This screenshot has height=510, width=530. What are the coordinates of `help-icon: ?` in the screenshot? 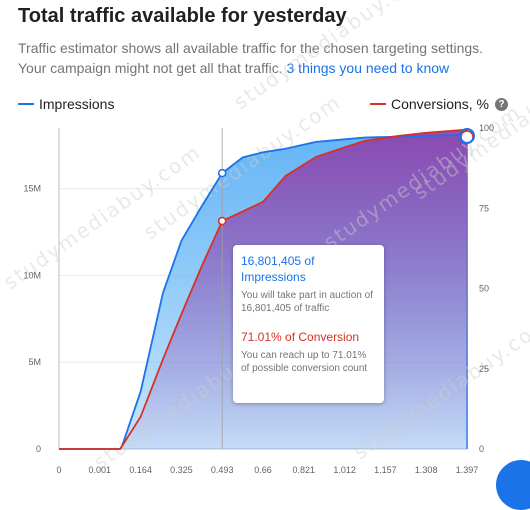 It's located at (501, 104).